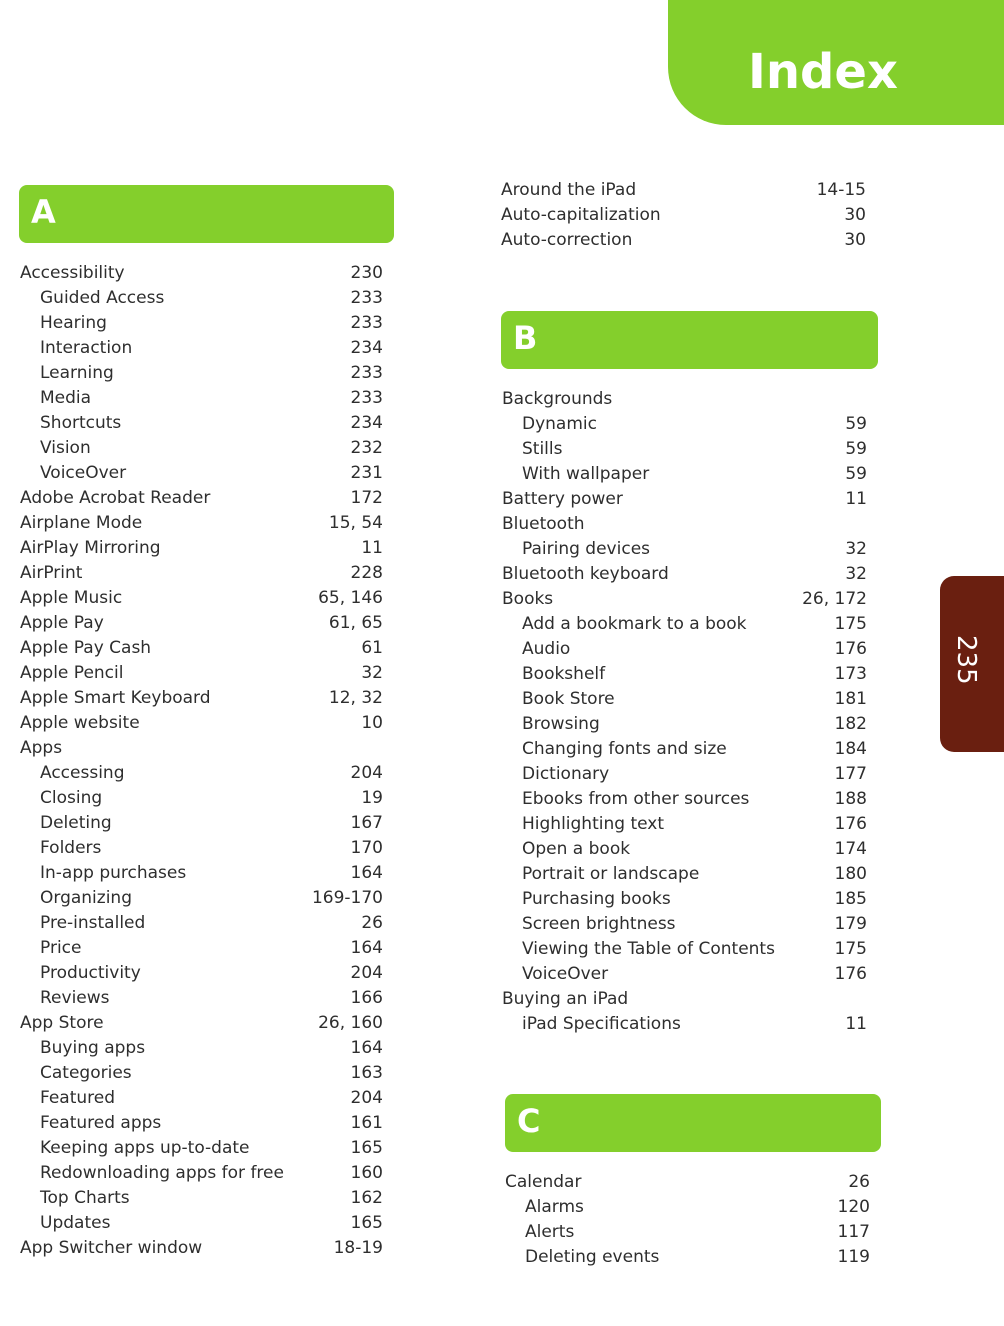  What do you see at coordinates (78, 1098) in the screenshot?
I see `entry-label: Featured` at bounding box center [78, 1098].